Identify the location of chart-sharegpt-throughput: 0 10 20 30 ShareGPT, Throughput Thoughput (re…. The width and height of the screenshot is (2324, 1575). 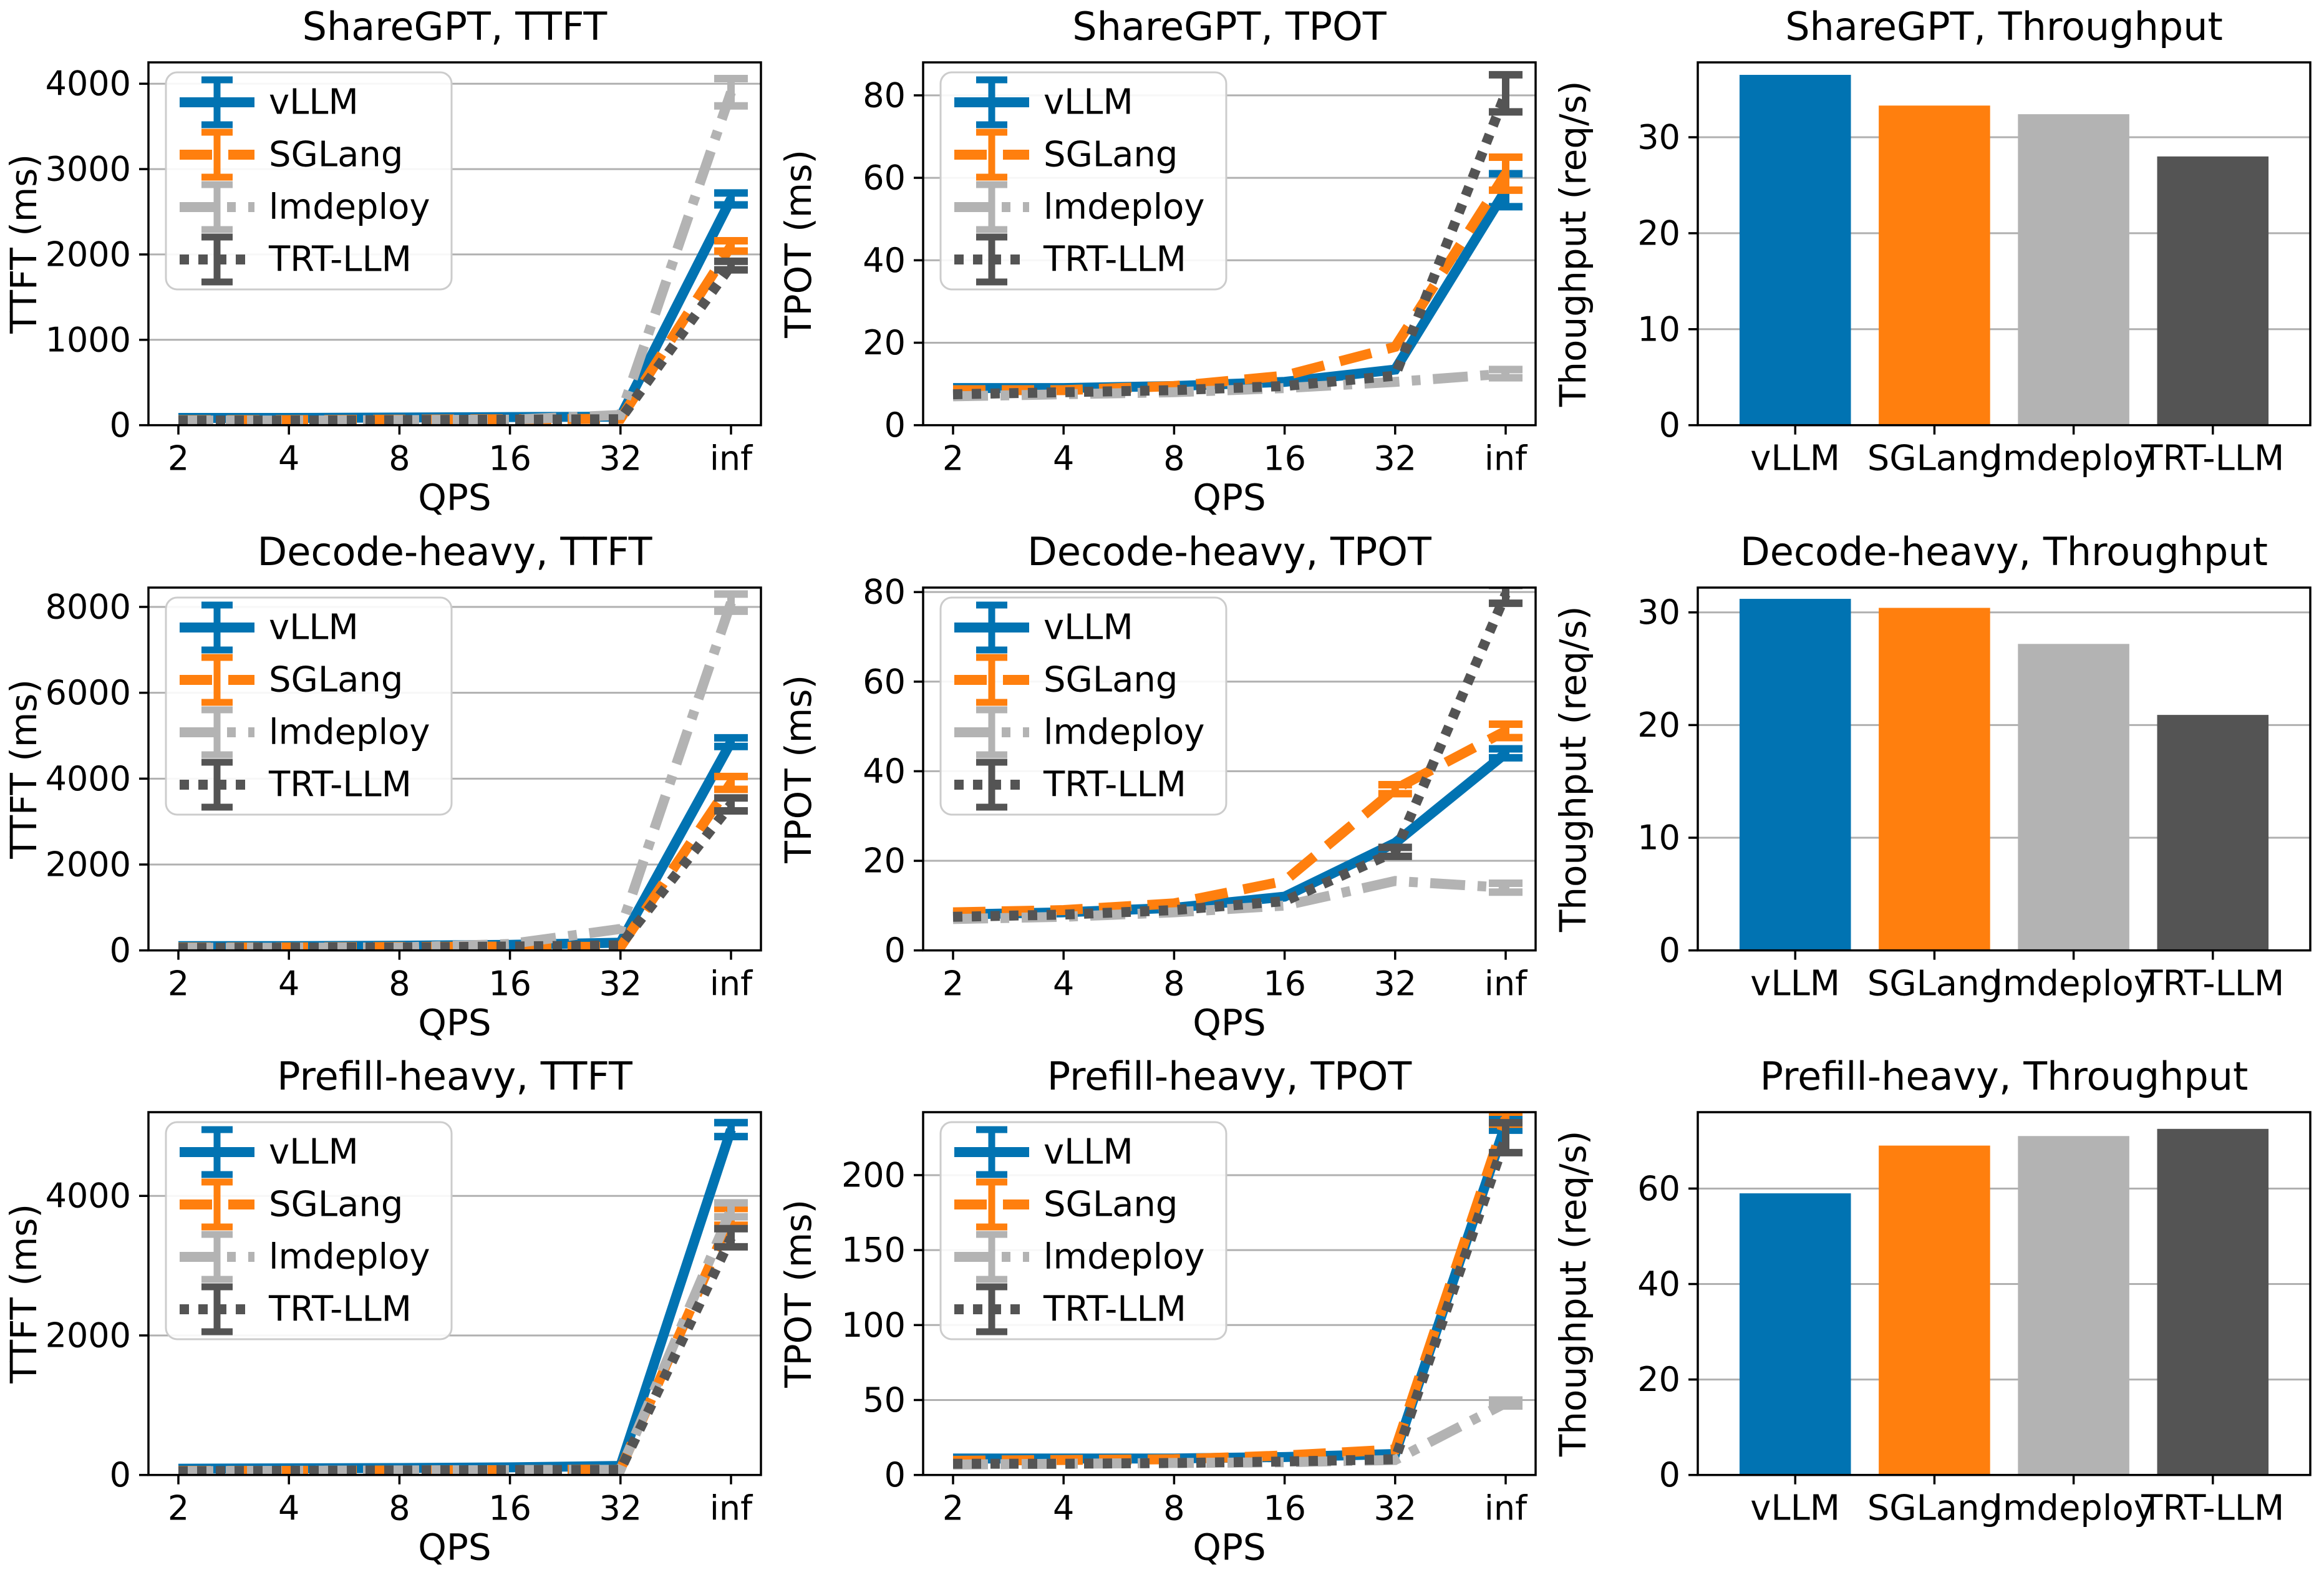
(1936, 262).